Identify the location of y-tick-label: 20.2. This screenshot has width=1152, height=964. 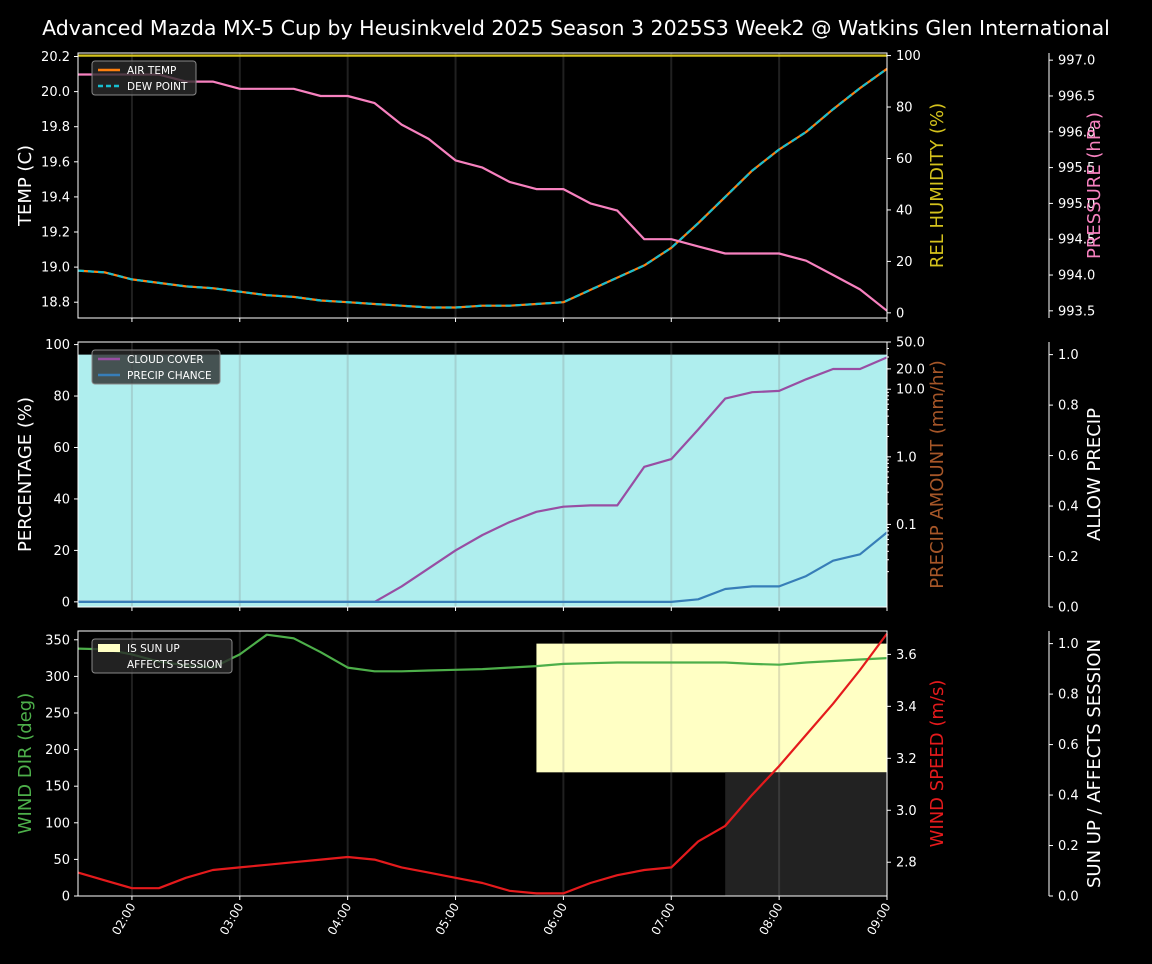
(55, 57).